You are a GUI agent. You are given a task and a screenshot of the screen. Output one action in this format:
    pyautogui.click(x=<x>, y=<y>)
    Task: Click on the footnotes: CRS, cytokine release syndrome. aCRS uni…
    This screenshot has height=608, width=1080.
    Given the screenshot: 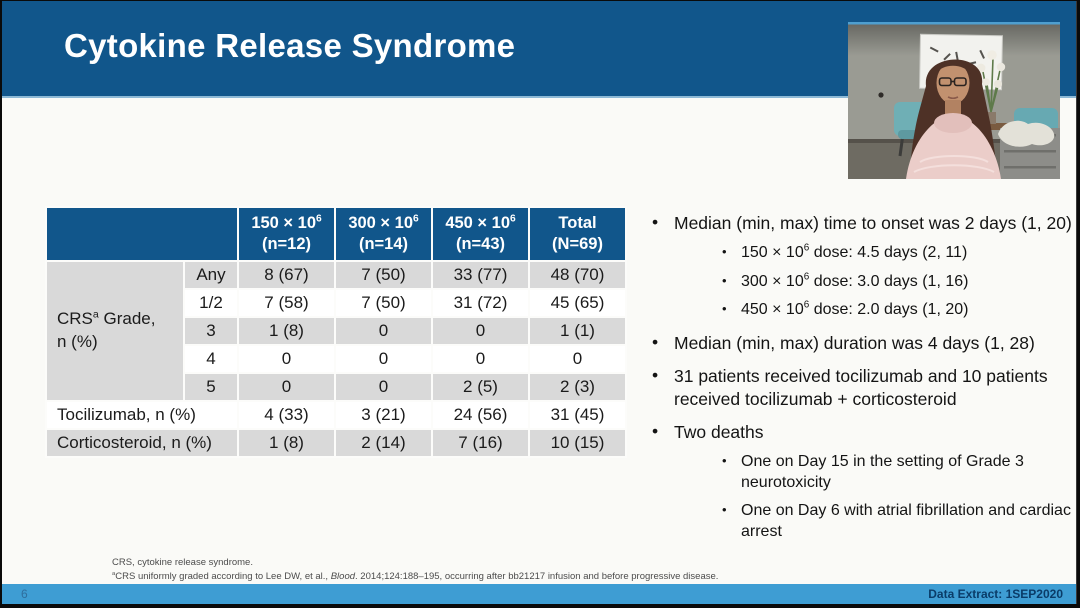 What is the action you would take?
    pyautogui.click(x=415, y=570)
    